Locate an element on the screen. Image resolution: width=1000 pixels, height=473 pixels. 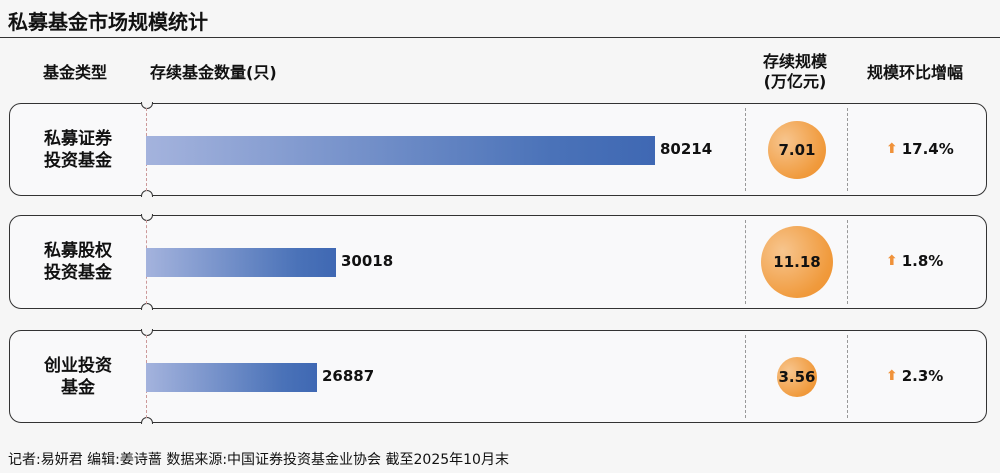
scale-circle: 7.01 is located at coordinates (797, 149).